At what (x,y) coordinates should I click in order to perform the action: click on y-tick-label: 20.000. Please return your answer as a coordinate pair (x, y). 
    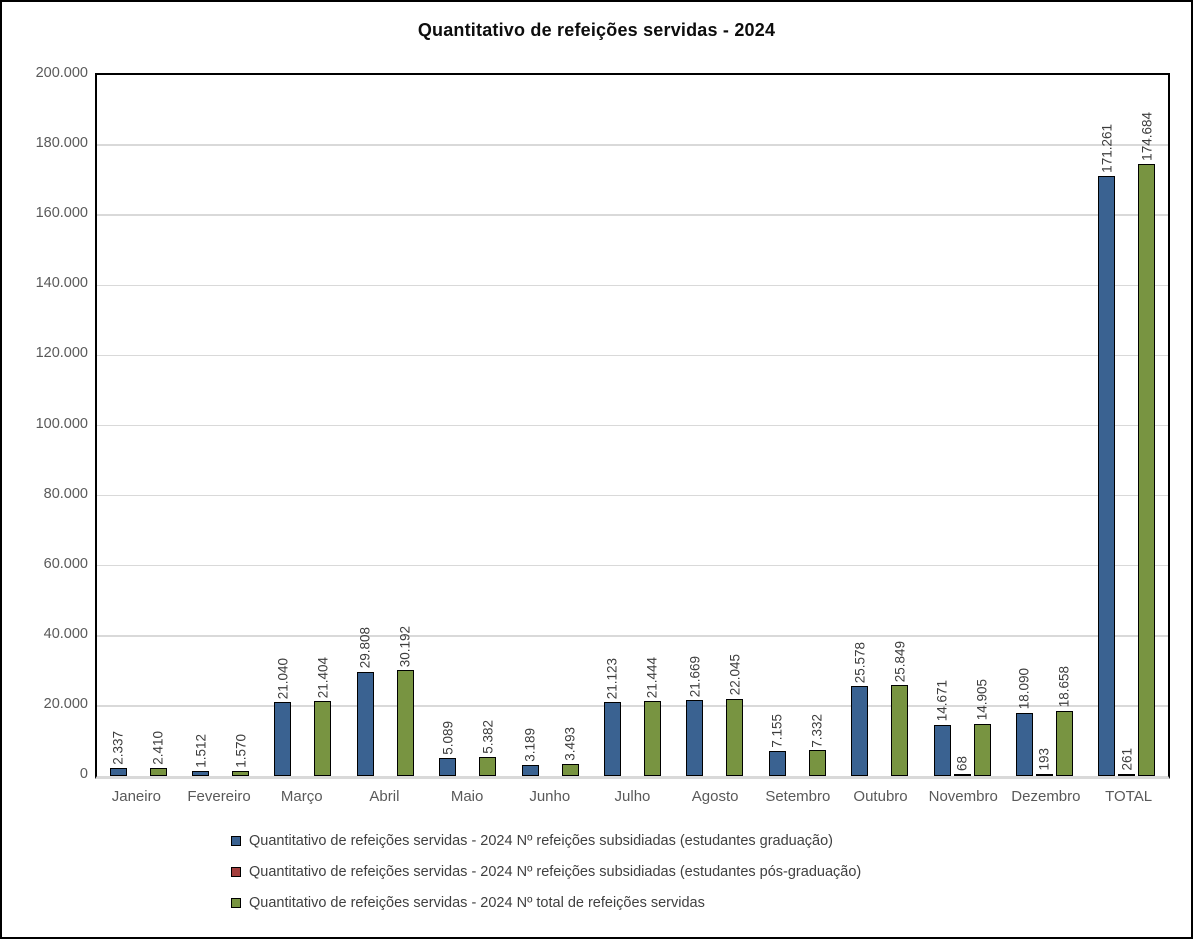
    Looking at the image, I should click on (65, 703).